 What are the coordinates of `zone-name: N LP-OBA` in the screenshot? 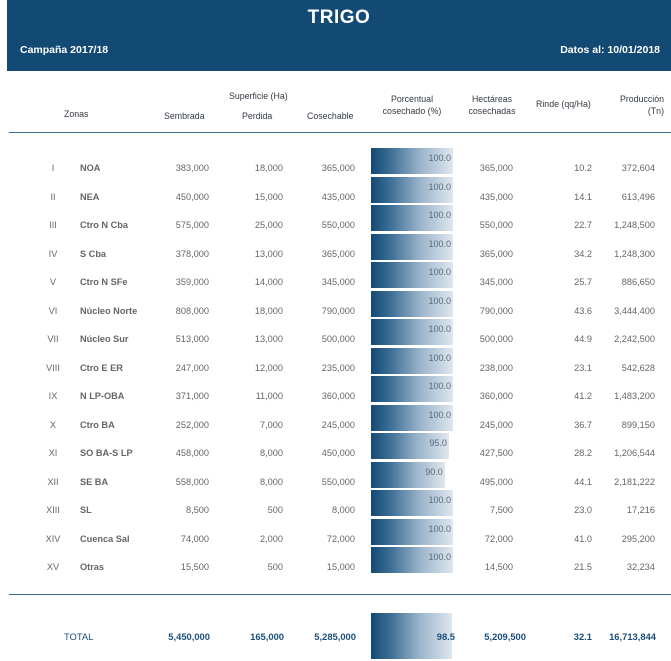 It's located at (102, 396).